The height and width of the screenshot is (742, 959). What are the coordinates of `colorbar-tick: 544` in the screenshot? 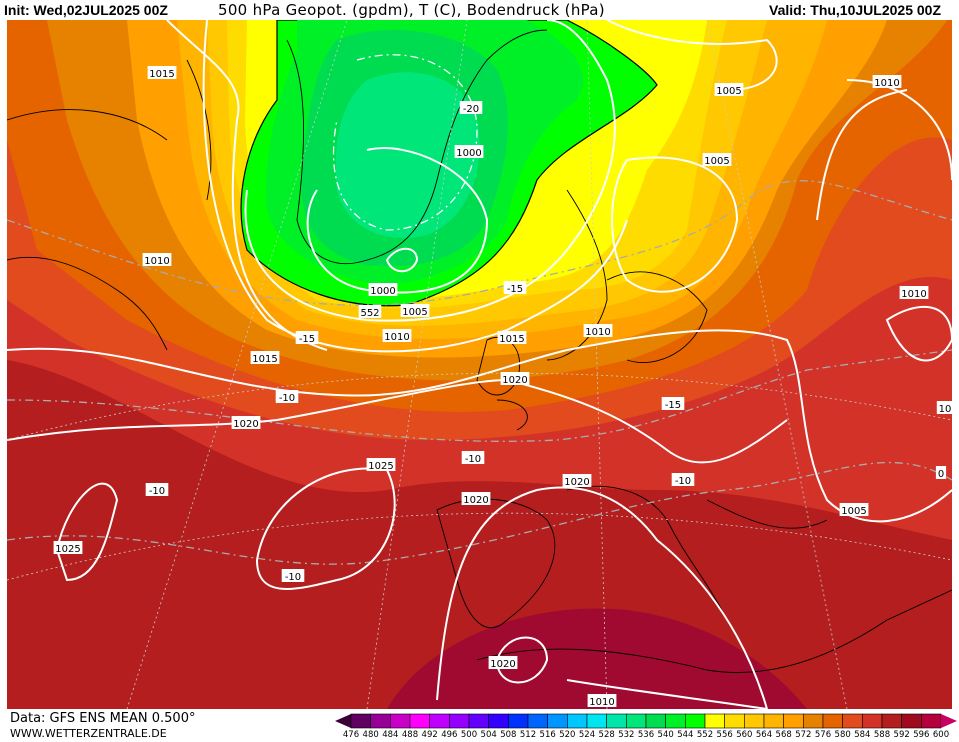 It's located at (685, 735).